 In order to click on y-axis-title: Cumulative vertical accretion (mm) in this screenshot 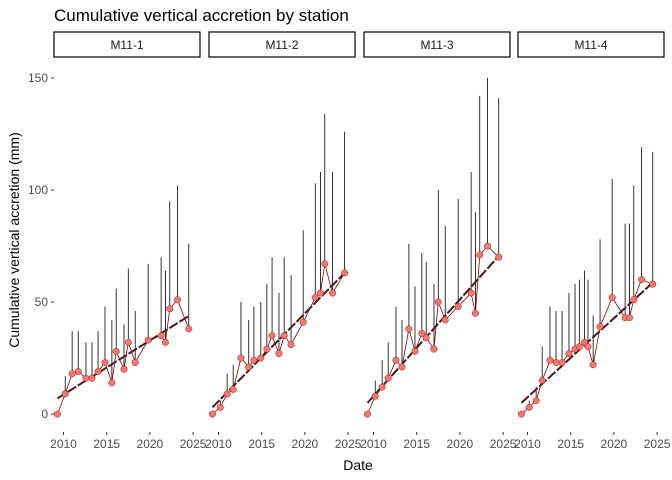, I will do `click(14, 240)`.